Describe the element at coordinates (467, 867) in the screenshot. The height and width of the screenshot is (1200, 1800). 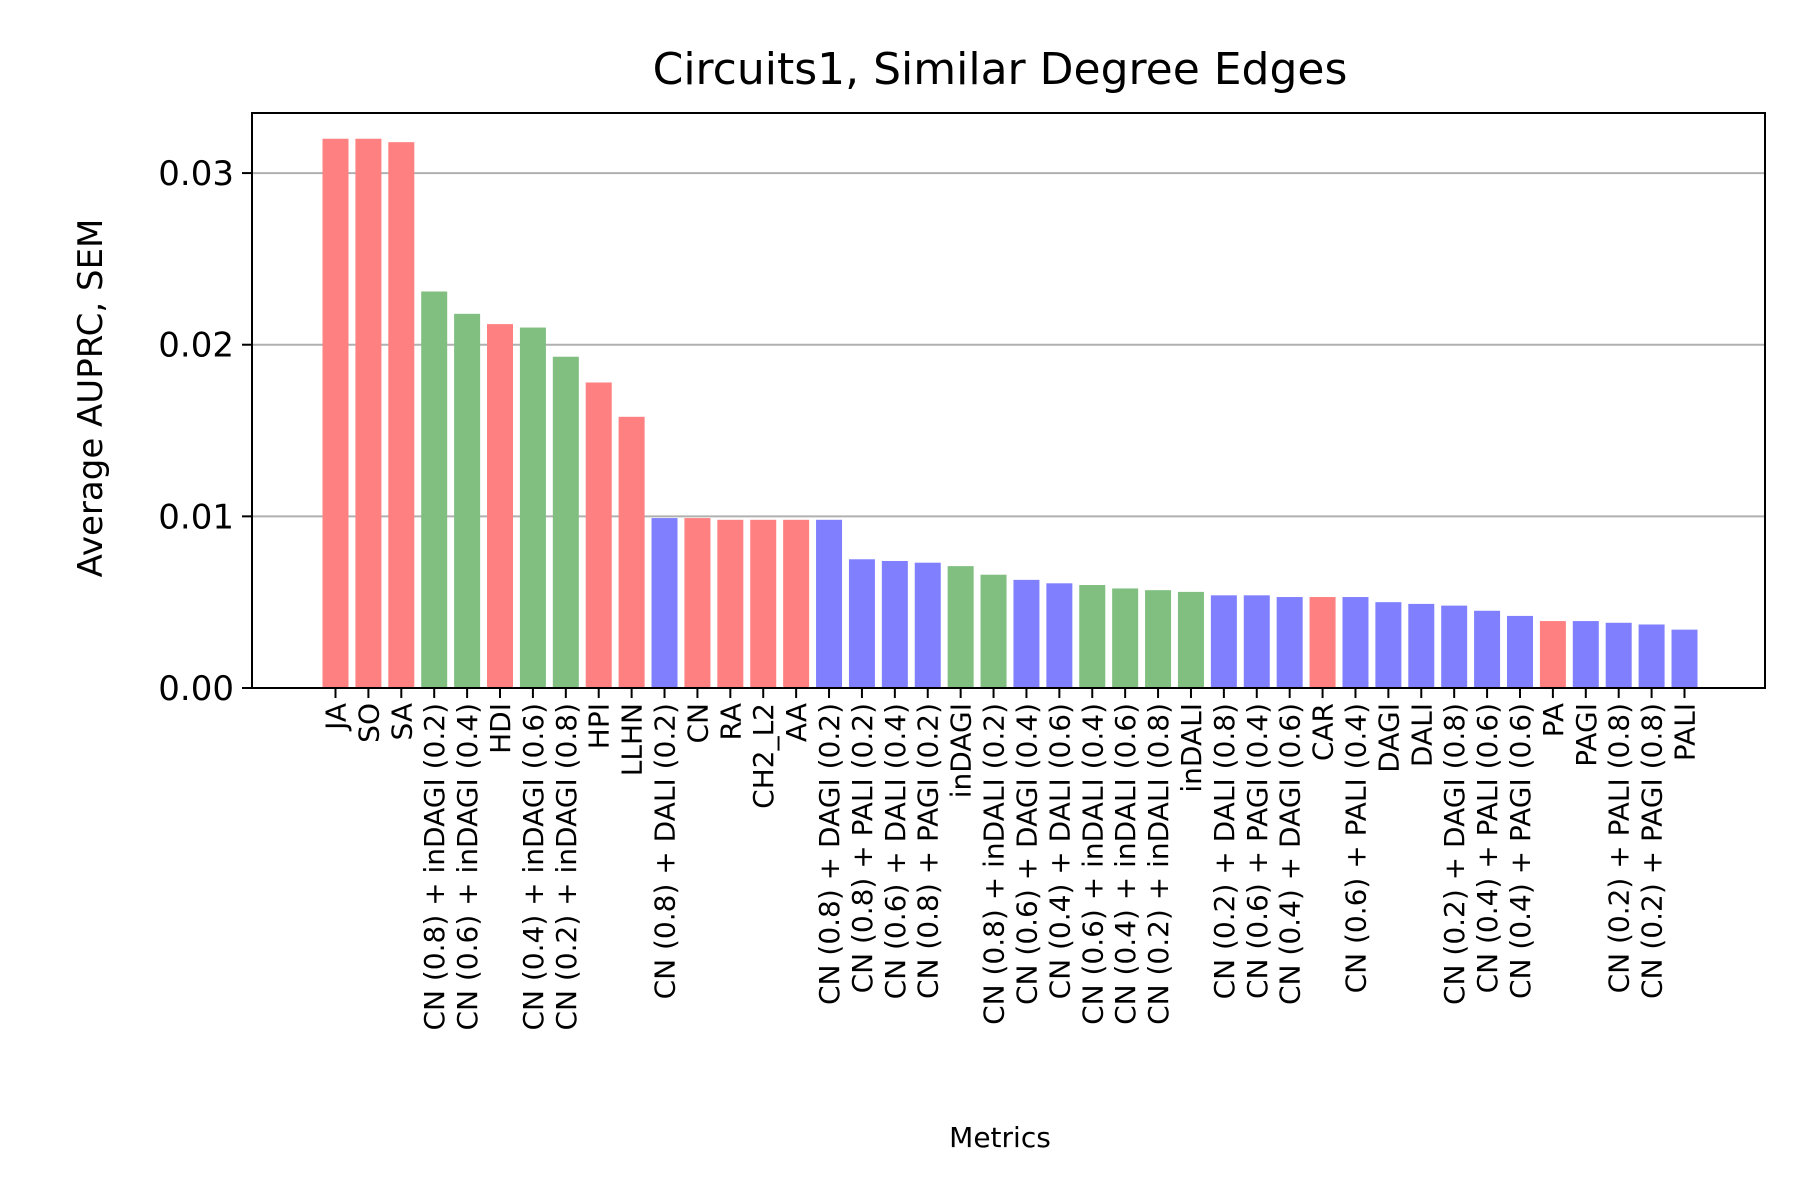
I see `x-tick-label: CN (0.6) + inDAGI (0.4)` at that location.